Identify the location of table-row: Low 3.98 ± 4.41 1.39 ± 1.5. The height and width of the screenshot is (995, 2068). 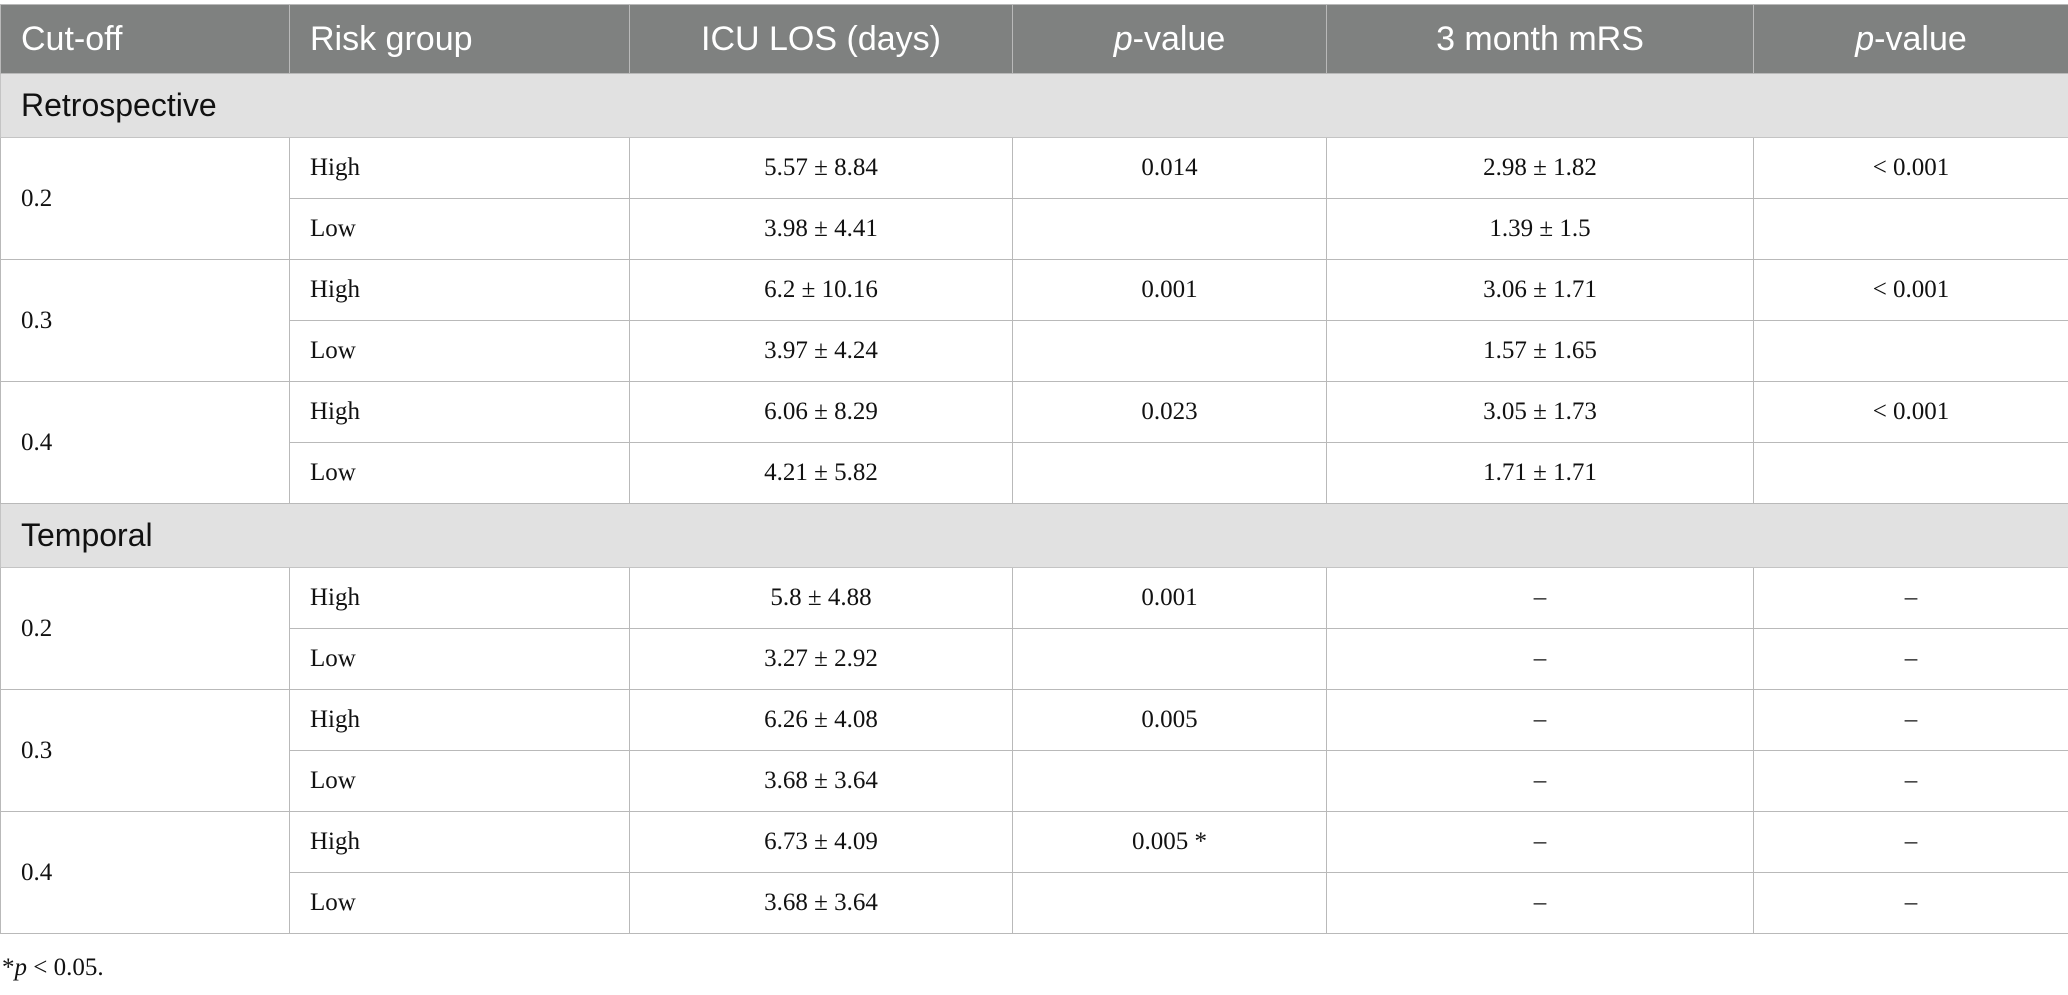
(1034, 229).